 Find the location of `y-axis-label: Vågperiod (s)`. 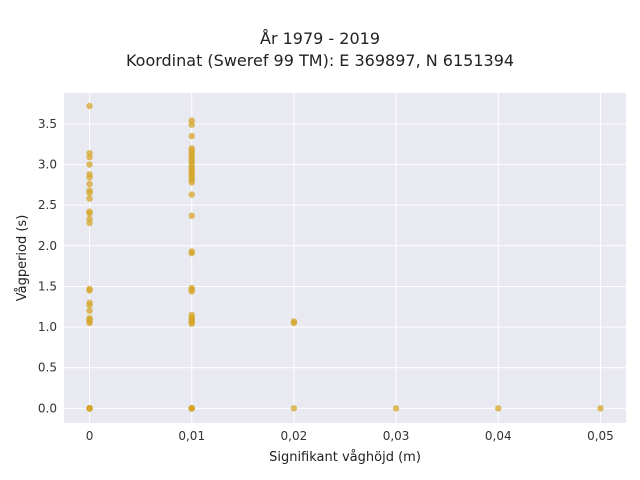

y-axis-label: Vågperiod (s) is located at coordinates (22, 258).